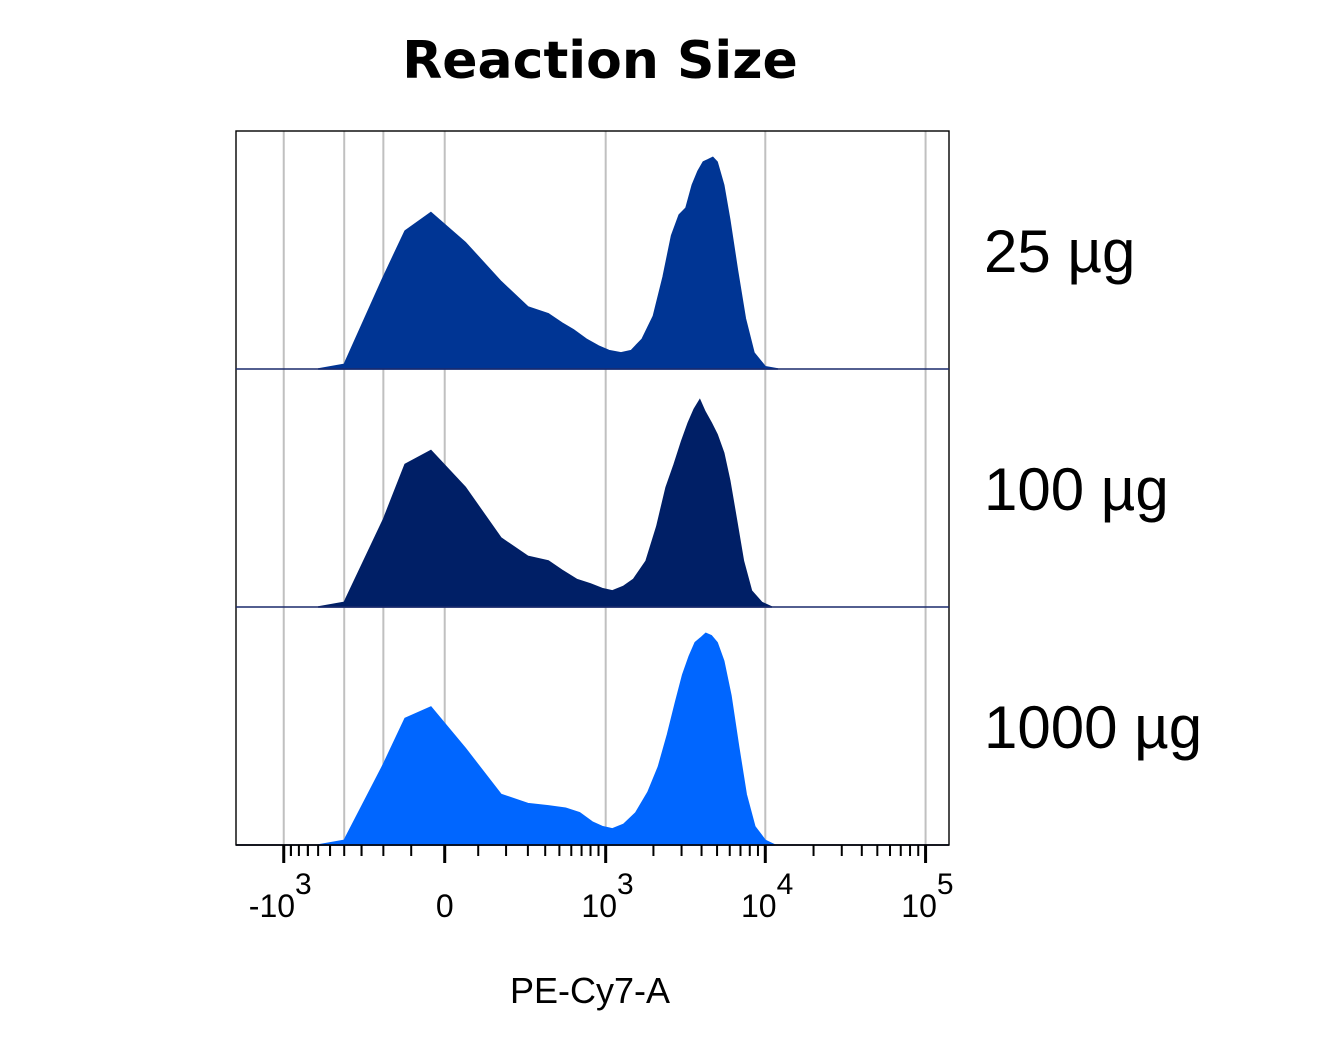 The width and height of the screenshot is (1322, 1064). Describe the element at coordinates (1093, 727) in the screenshot. I see `row-label: 1000 µg` at that location.